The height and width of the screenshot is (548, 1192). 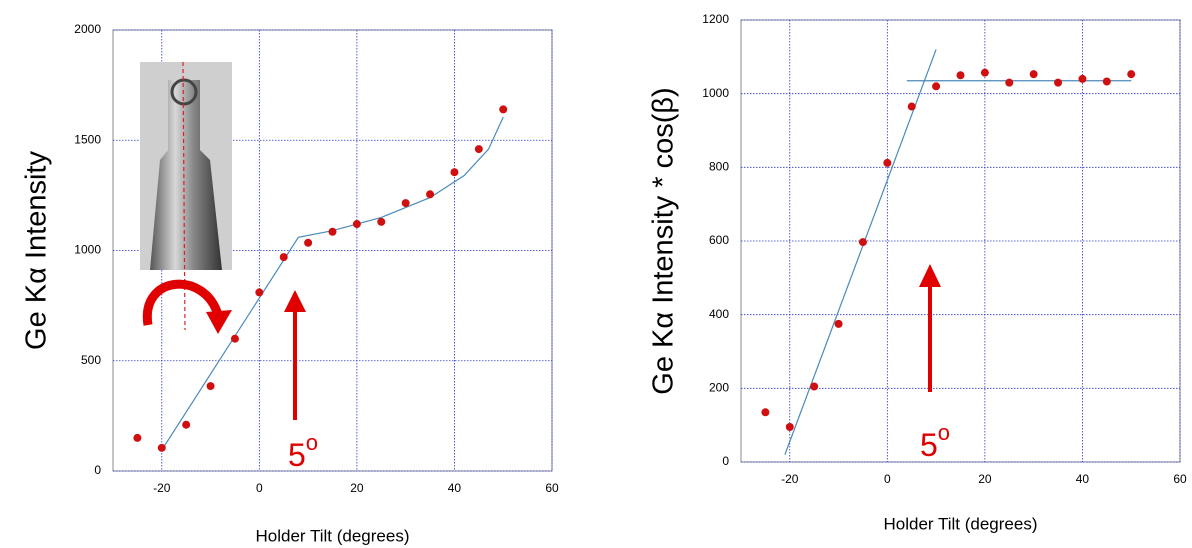 I want to click on y-tick-label: 400, so click(x=719, y=314).